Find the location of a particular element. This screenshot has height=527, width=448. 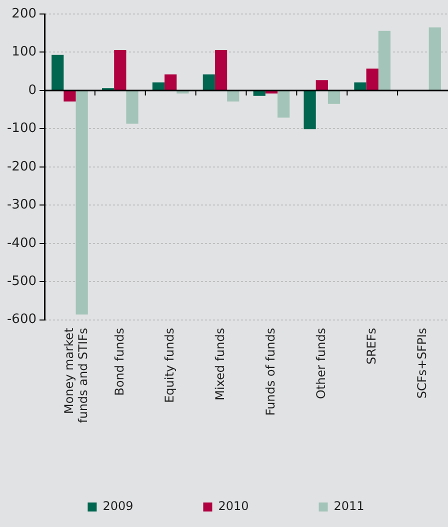

y-tick-label: 200 is located at coordinates (24, 14).